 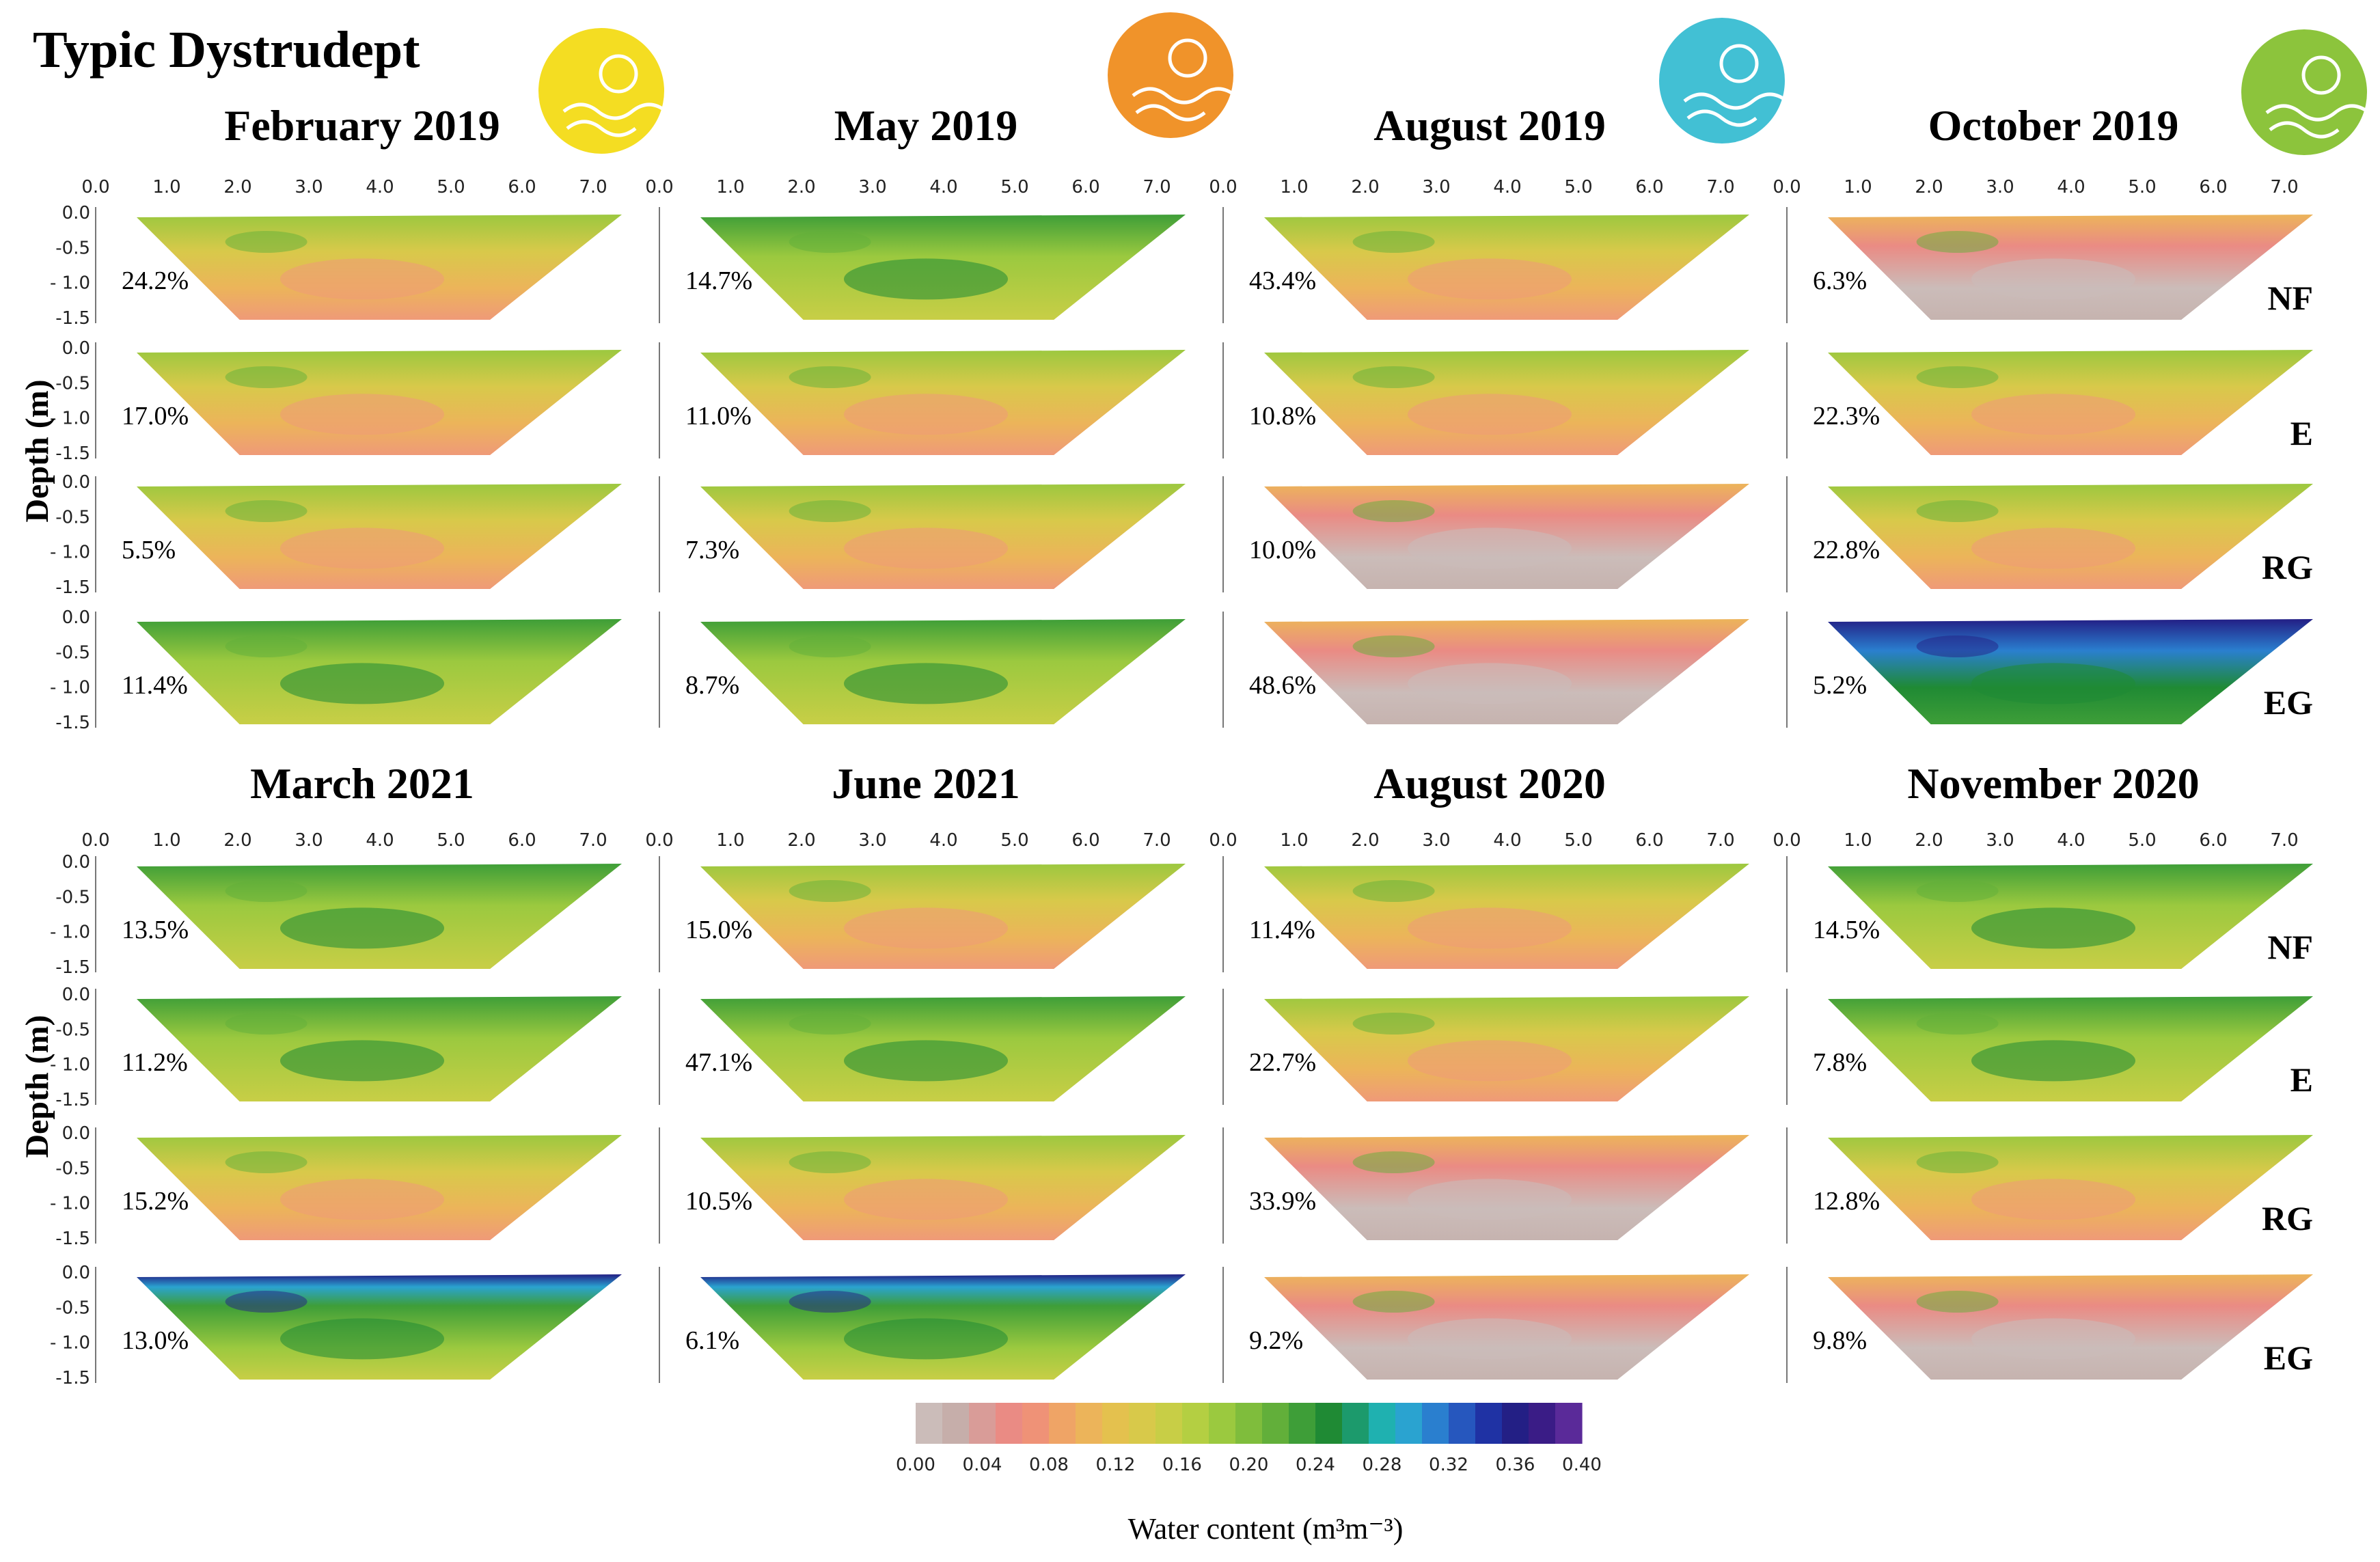 I want to click on error-percent-label: 9.8%, so click(x=1840, y=1340).